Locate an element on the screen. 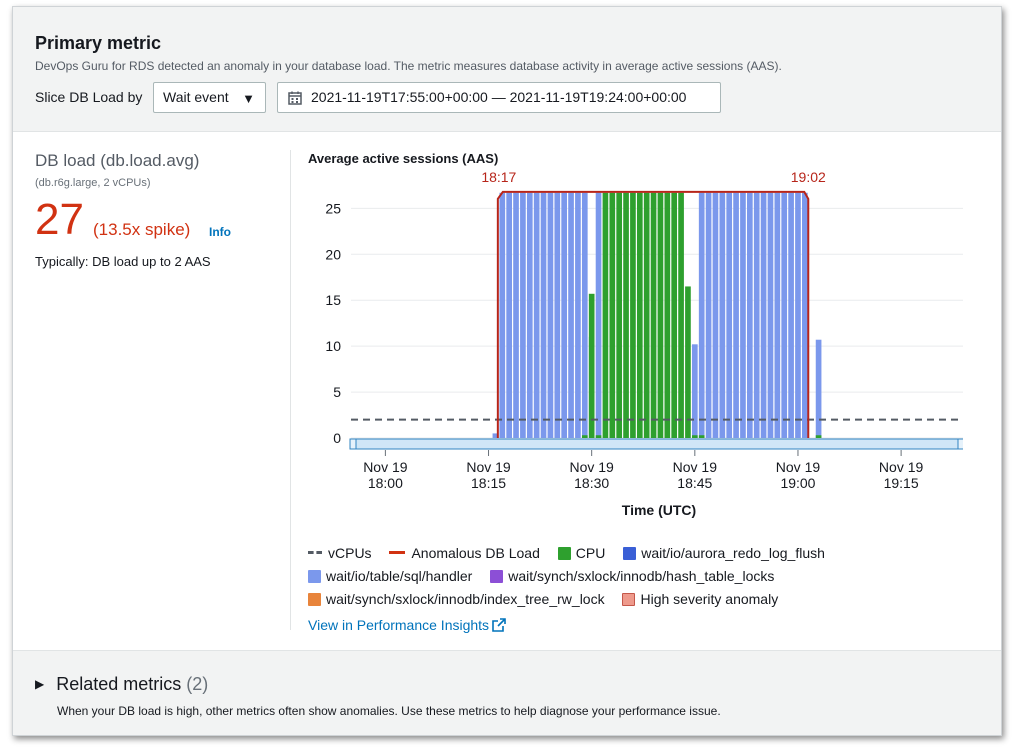 Image resolution: width=1024 pixels, height=752 pixels. chart-title: Average active sessions (AAS) is located at coordinates (403, 158).